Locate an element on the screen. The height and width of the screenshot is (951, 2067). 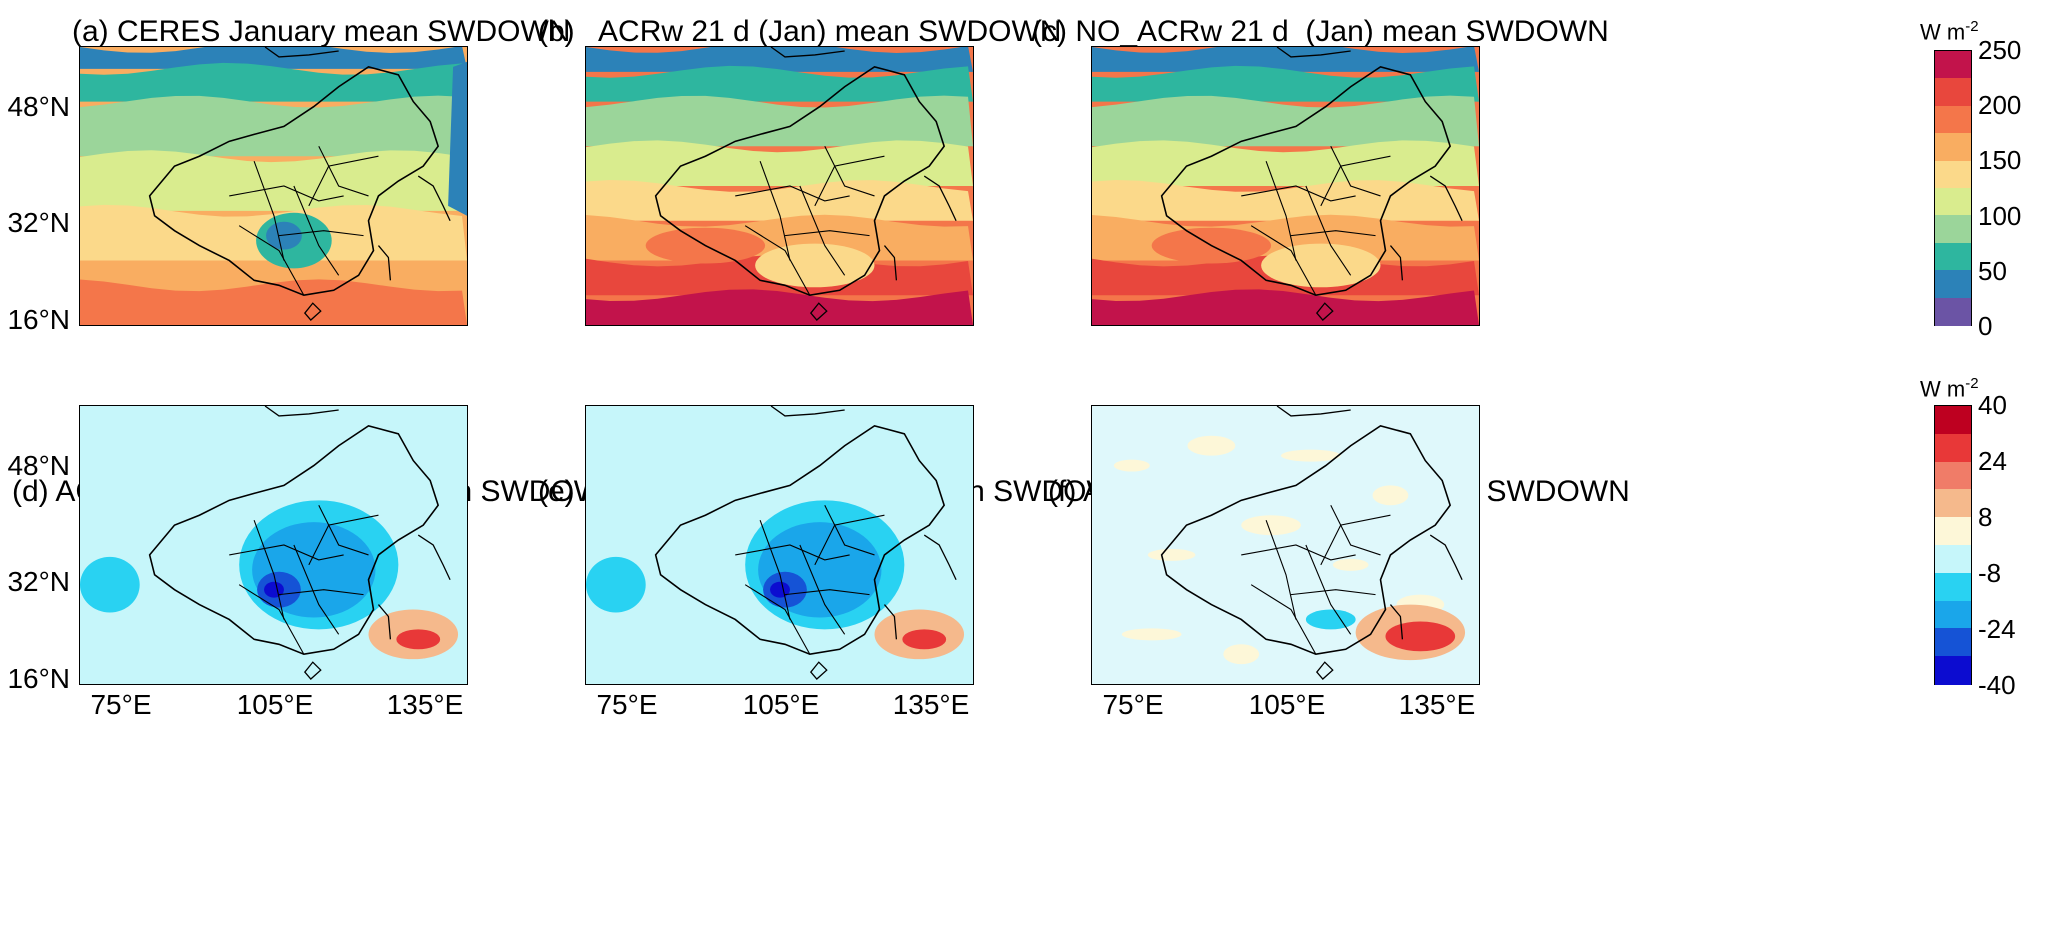
map-panel-c is located at coordinates (1285, 186).